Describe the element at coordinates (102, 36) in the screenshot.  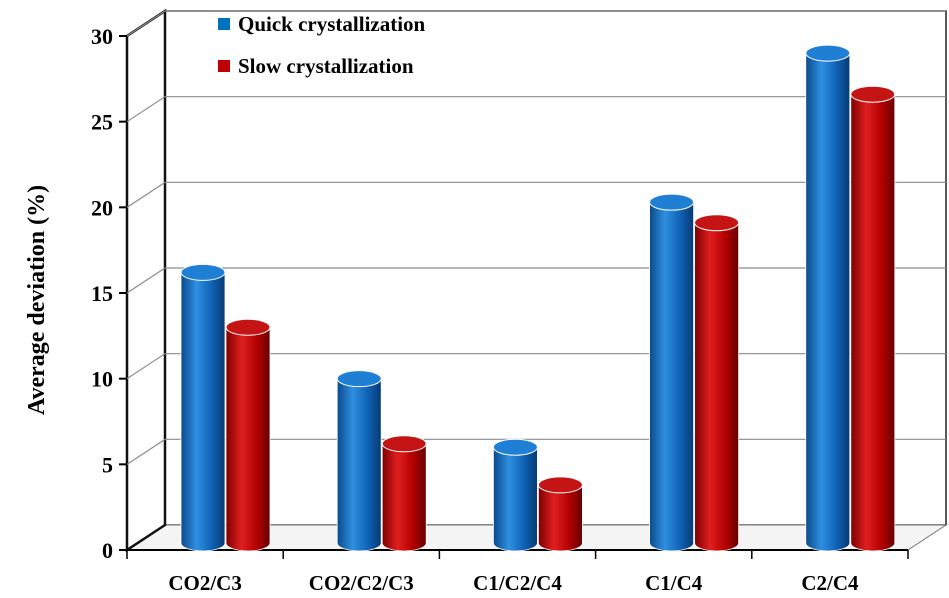
I see `y-tick-label: 30` at that location.